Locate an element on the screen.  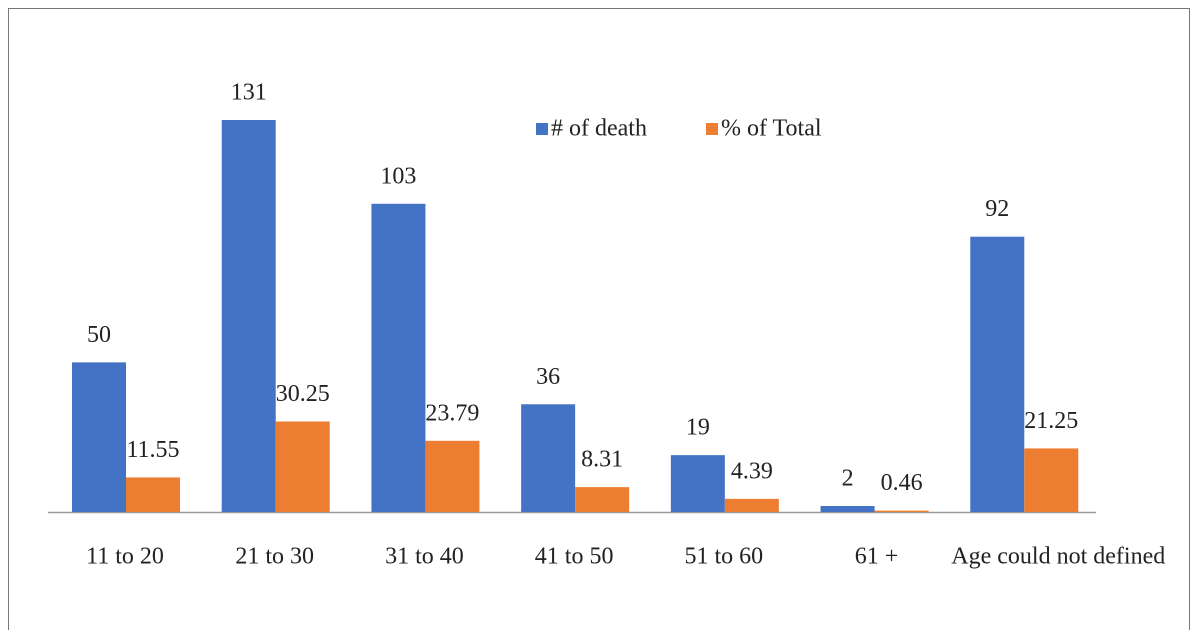
x-tick-label: 31 to 40 is located at coordinates (424, 557).